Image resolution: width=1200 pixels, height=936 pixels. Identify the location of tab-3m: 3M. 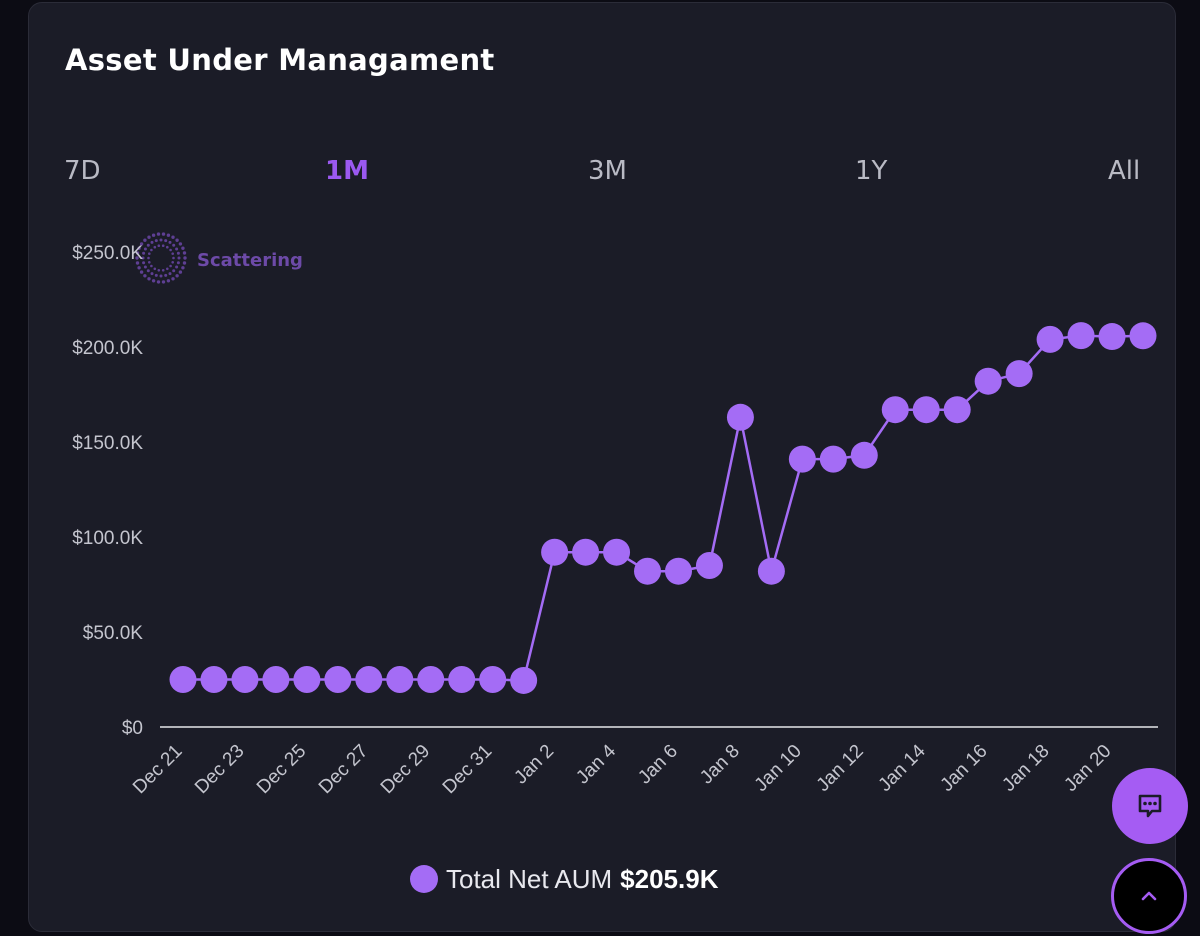
(607, 171).